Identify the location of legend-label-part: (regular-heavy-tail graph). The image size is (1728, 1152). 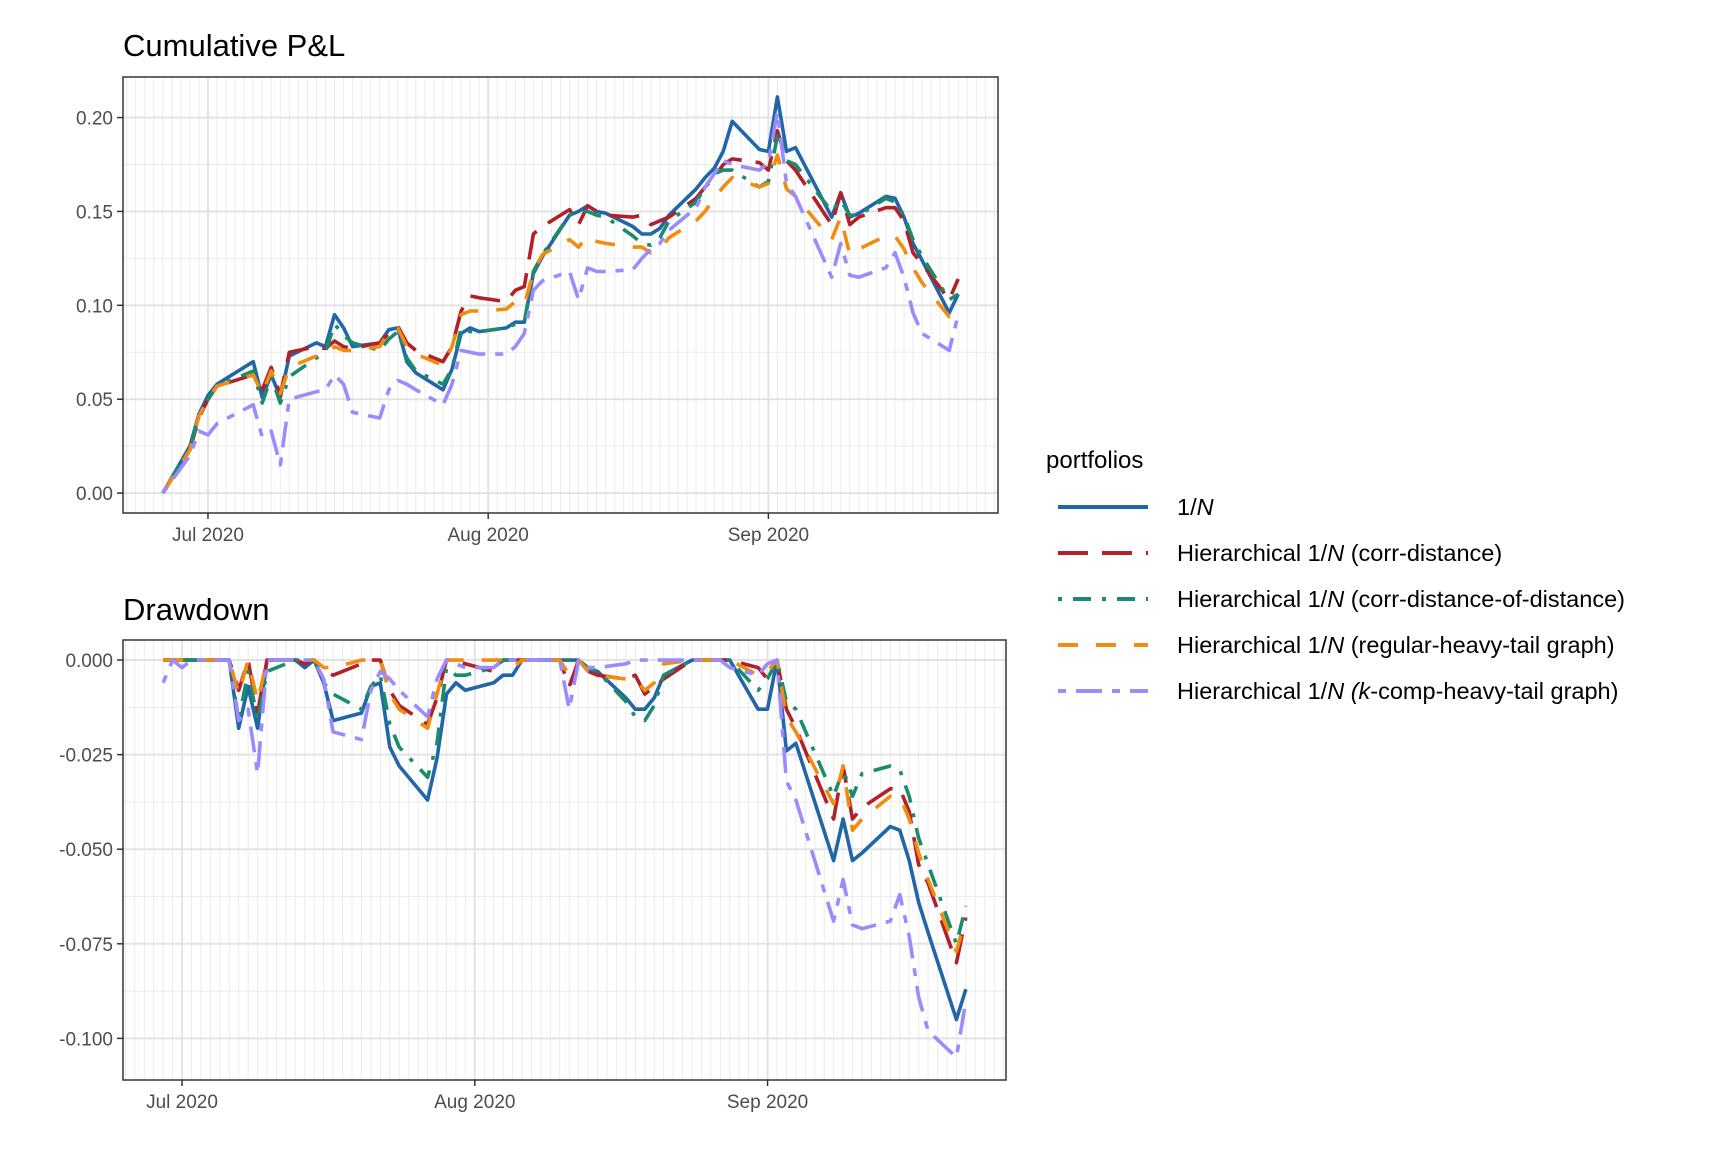
(1479, 645).